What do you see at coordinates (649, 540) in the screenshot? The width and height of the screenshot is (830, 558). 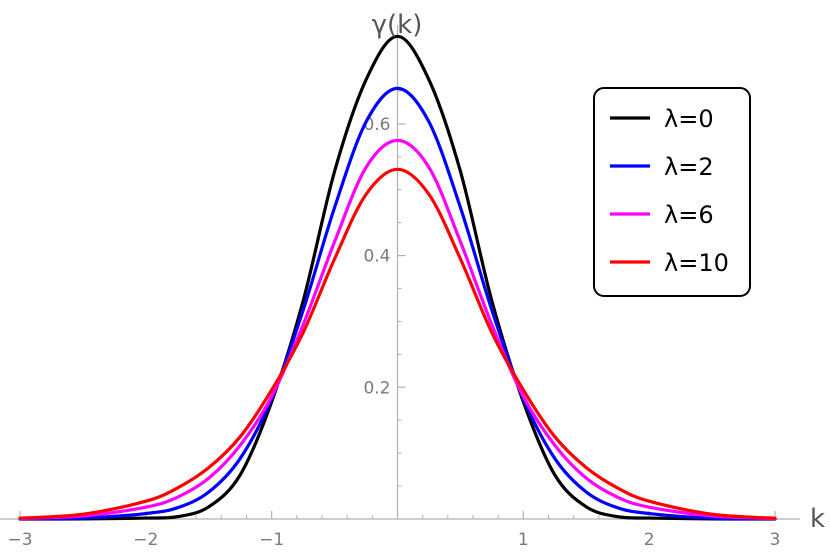 I see `x-tick-label: 2` at bounding box center [649, 540].